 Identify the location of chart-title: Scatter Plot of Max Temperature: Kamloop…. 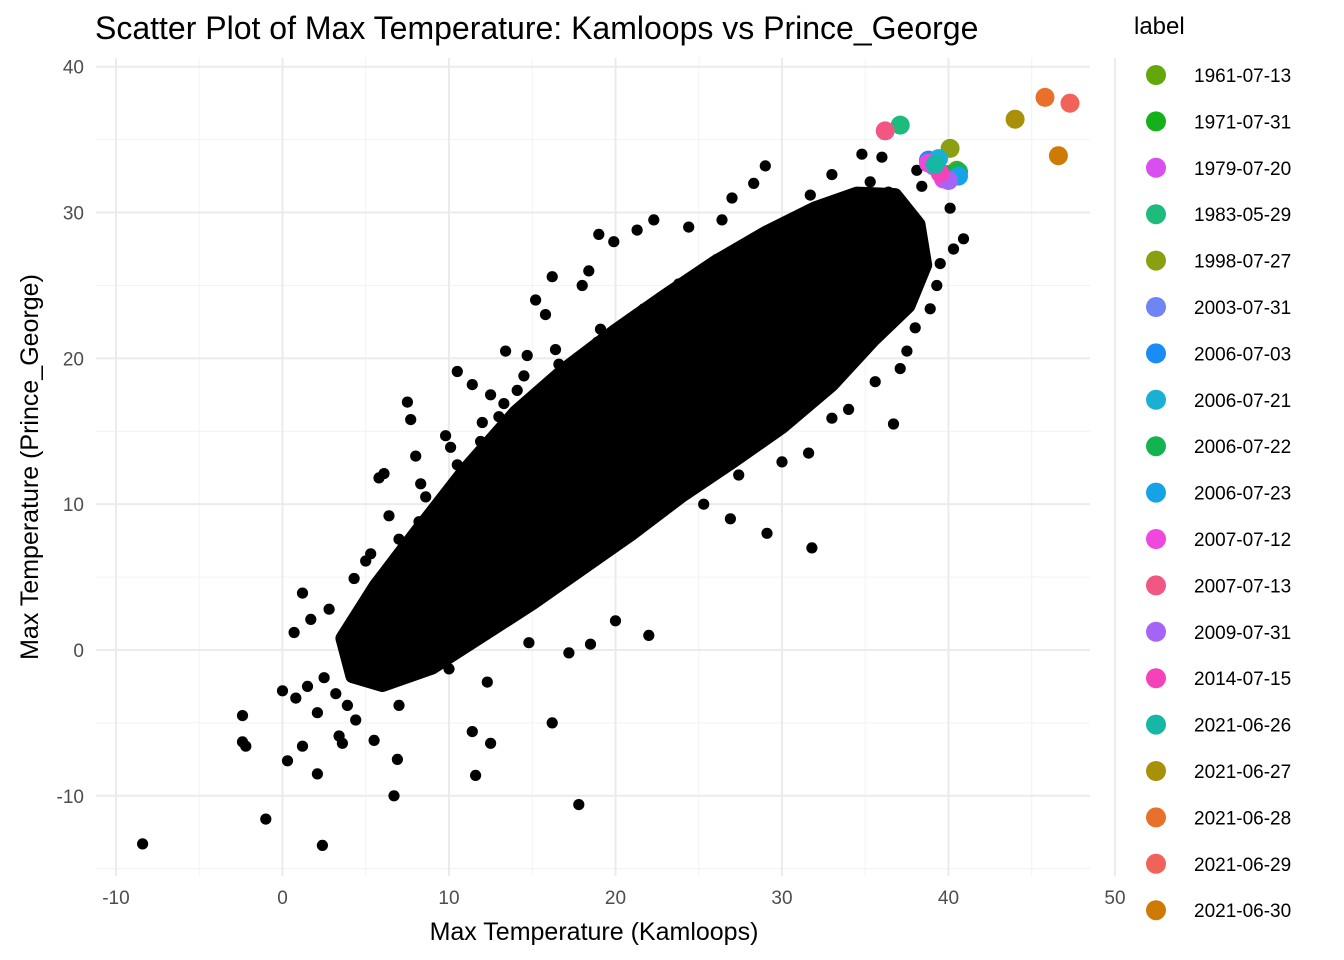
(536, 28).